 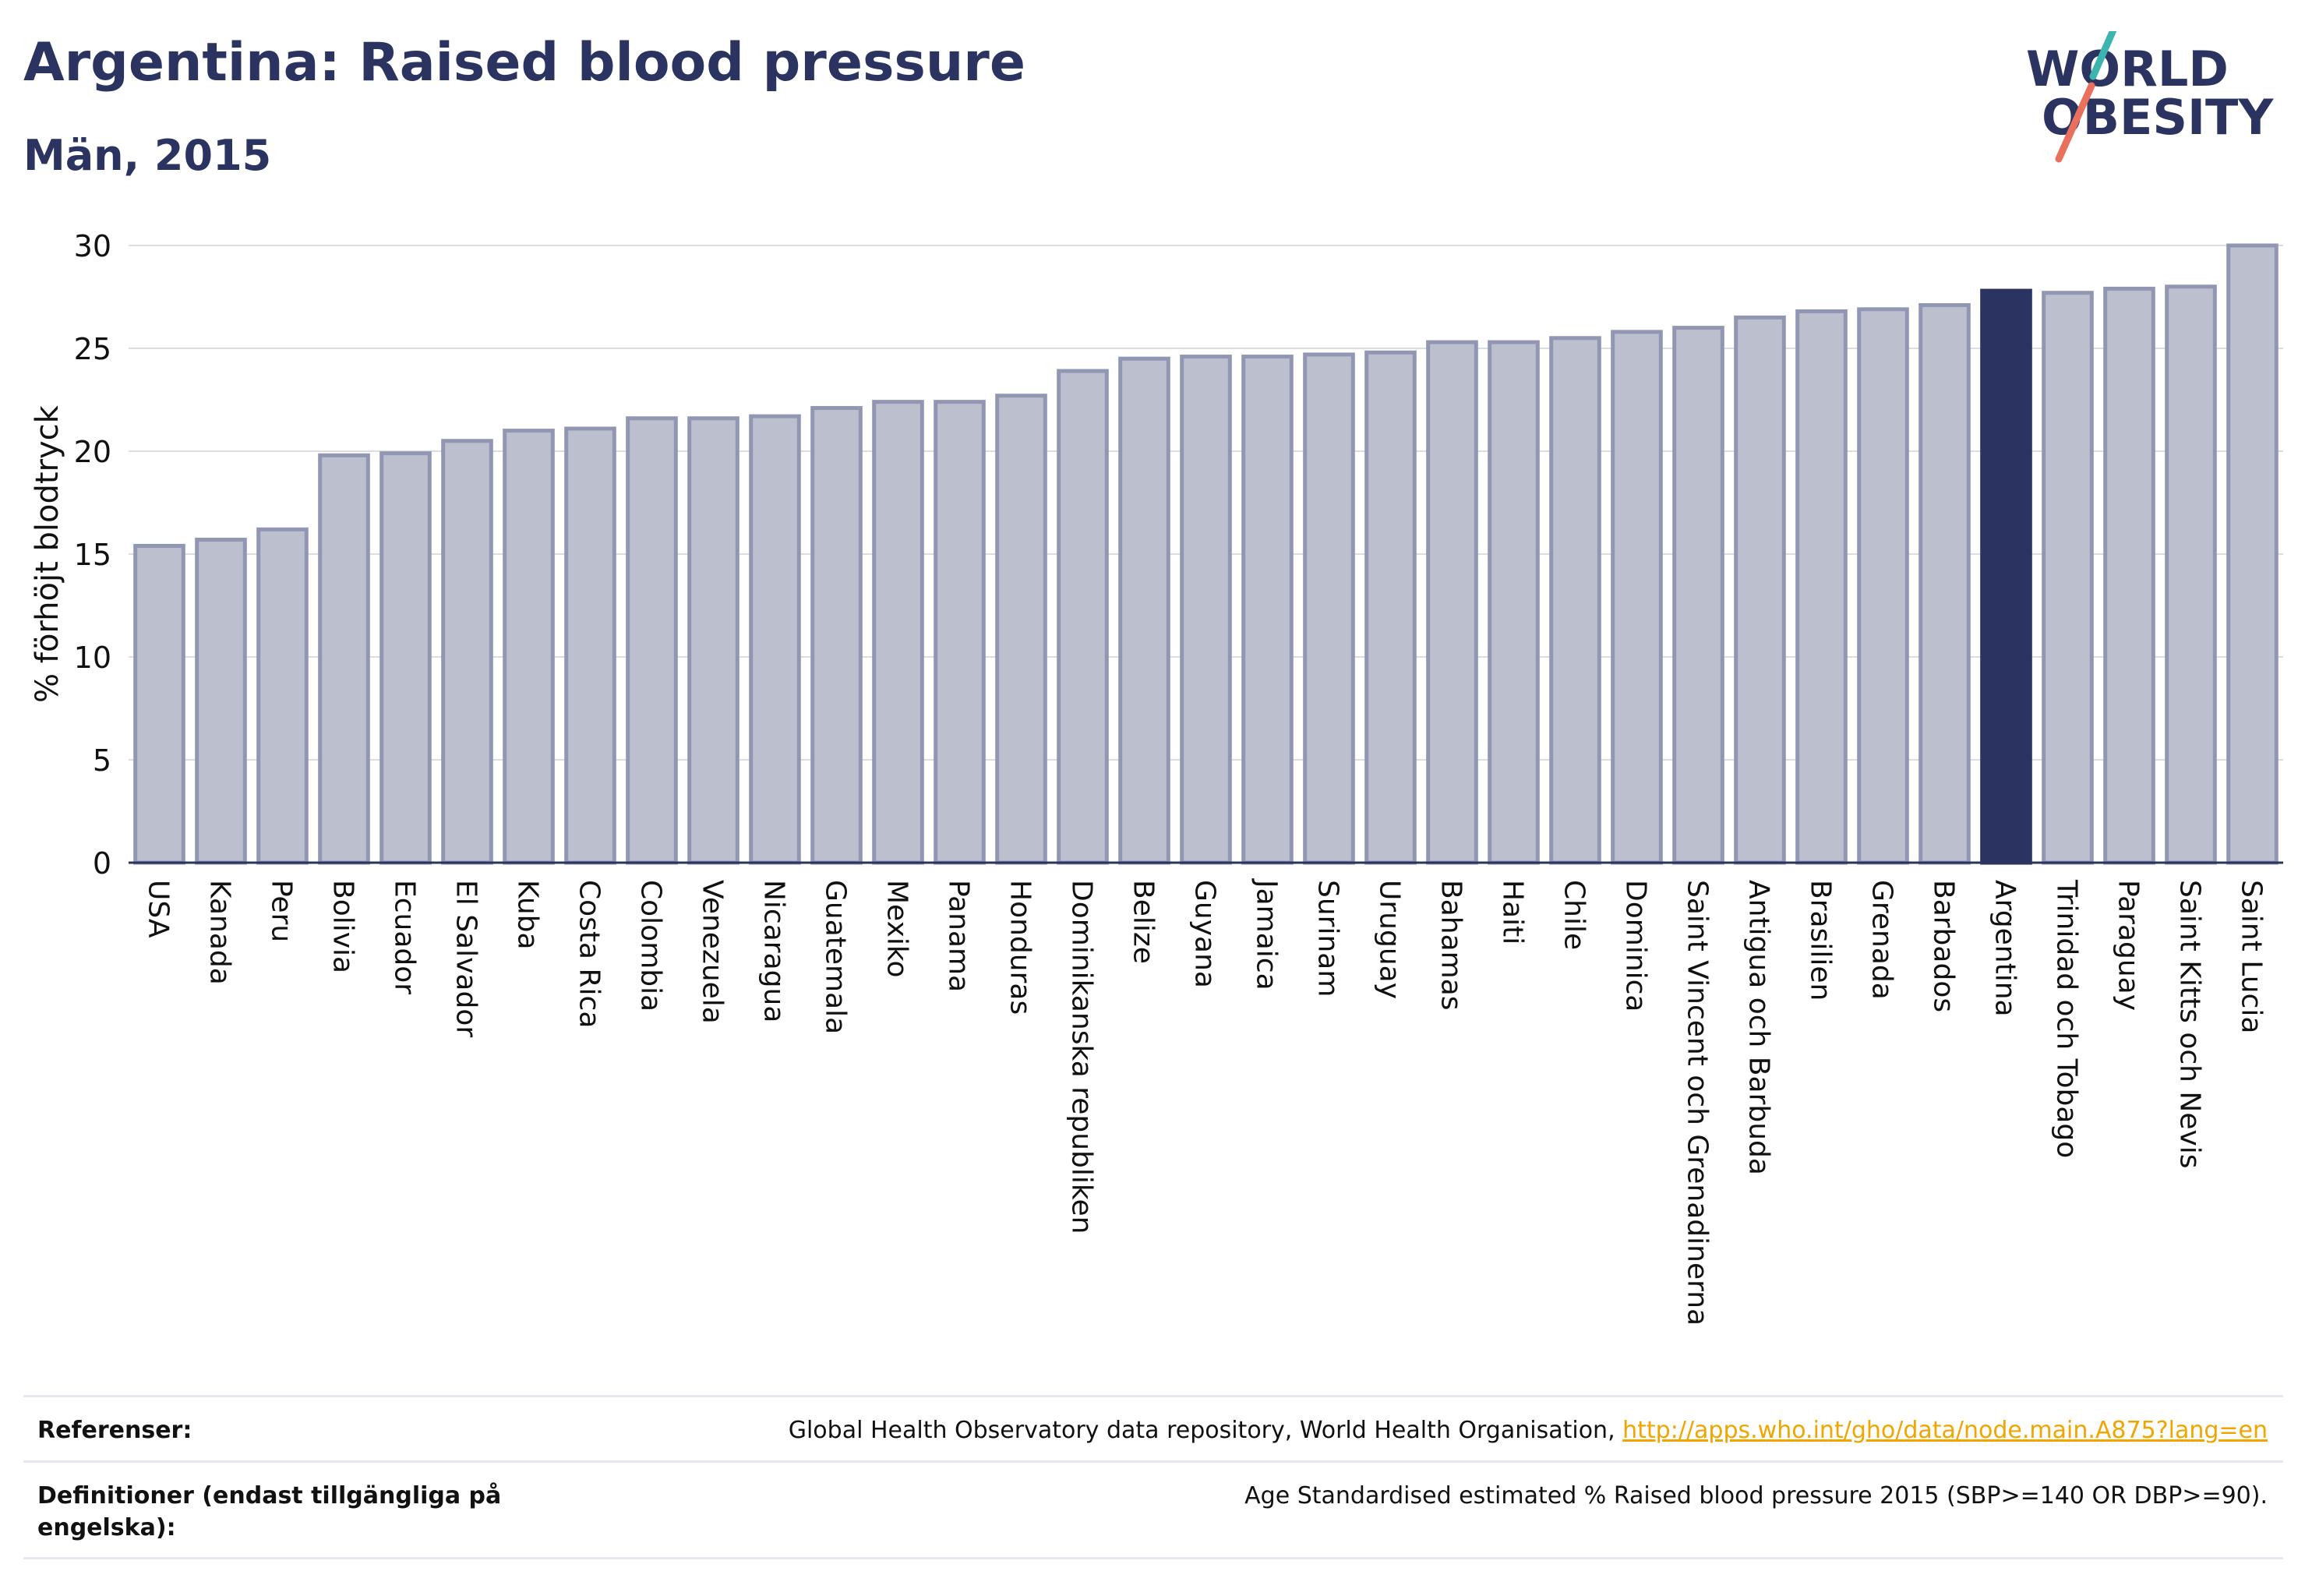 I want to click on x-tick-label: Guatemala, so click(x=836, y=957).